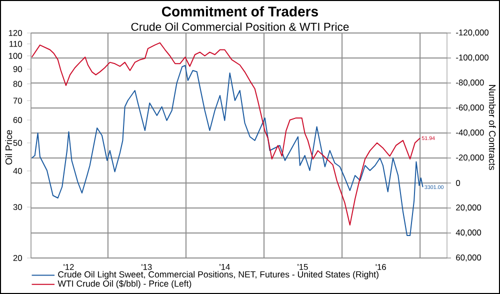 This screenshot has width=500, height=294. Describe the element at coordinates (125, 284) in the screenshot. I see `legend-label: WTI Crude Oil ($/bbl) - Price (Left)` at that location.